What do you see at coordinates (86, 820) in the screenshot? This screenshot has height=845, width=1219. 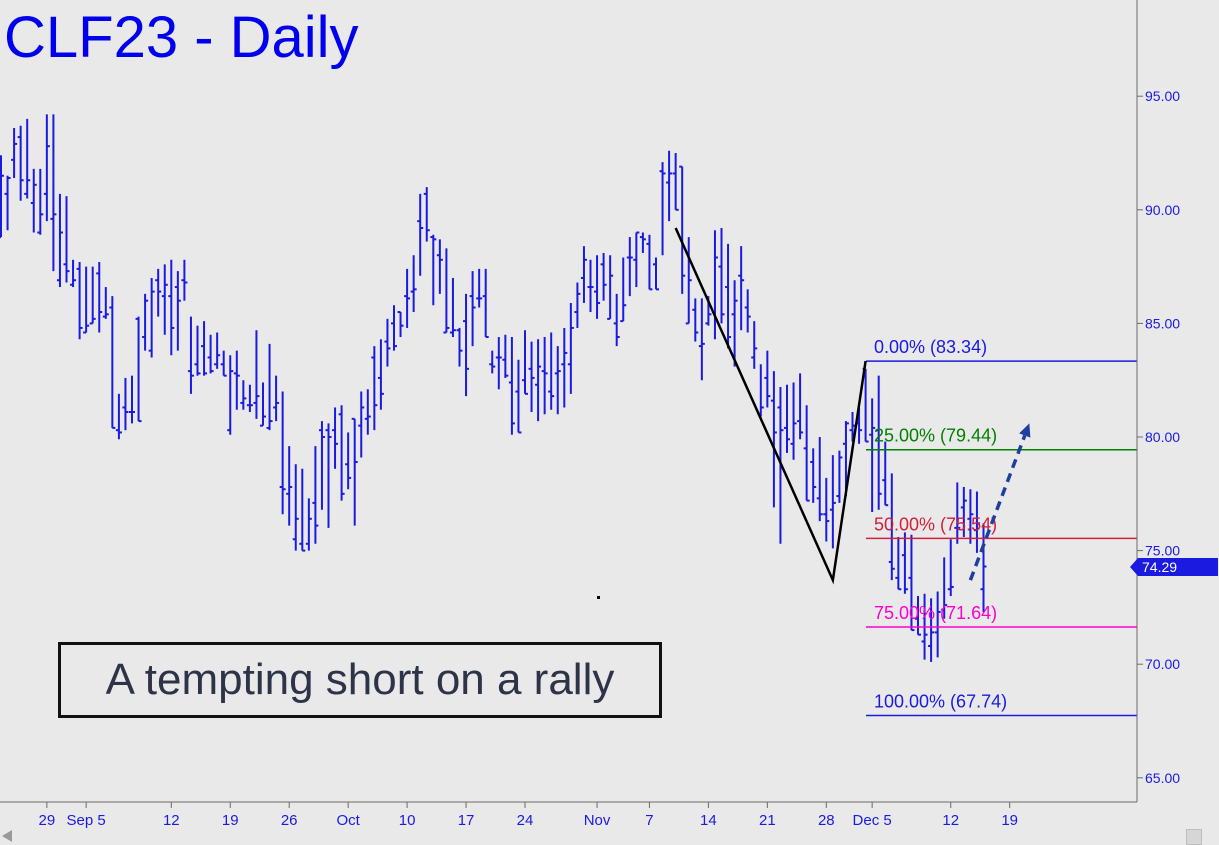 I see `x-tick-label: Sep 5` at bounding box center [86, 820].